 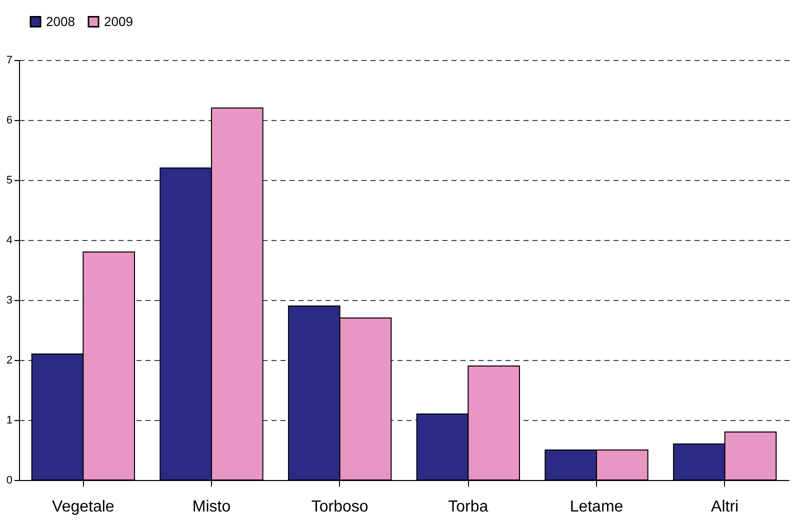 What do you see at coordinates (9, 180) in the screenshot?
I see `y-tick-label: 5` at bounding box center [9, 180].